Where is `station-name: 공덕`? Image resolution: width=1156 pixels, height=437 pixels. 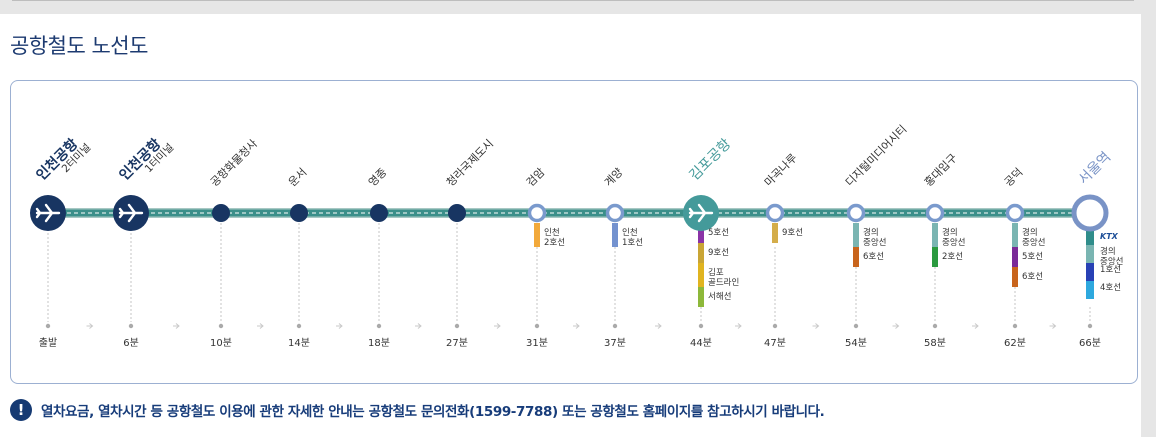 station-name: 공덕 is located at coordinates (1014, 178).